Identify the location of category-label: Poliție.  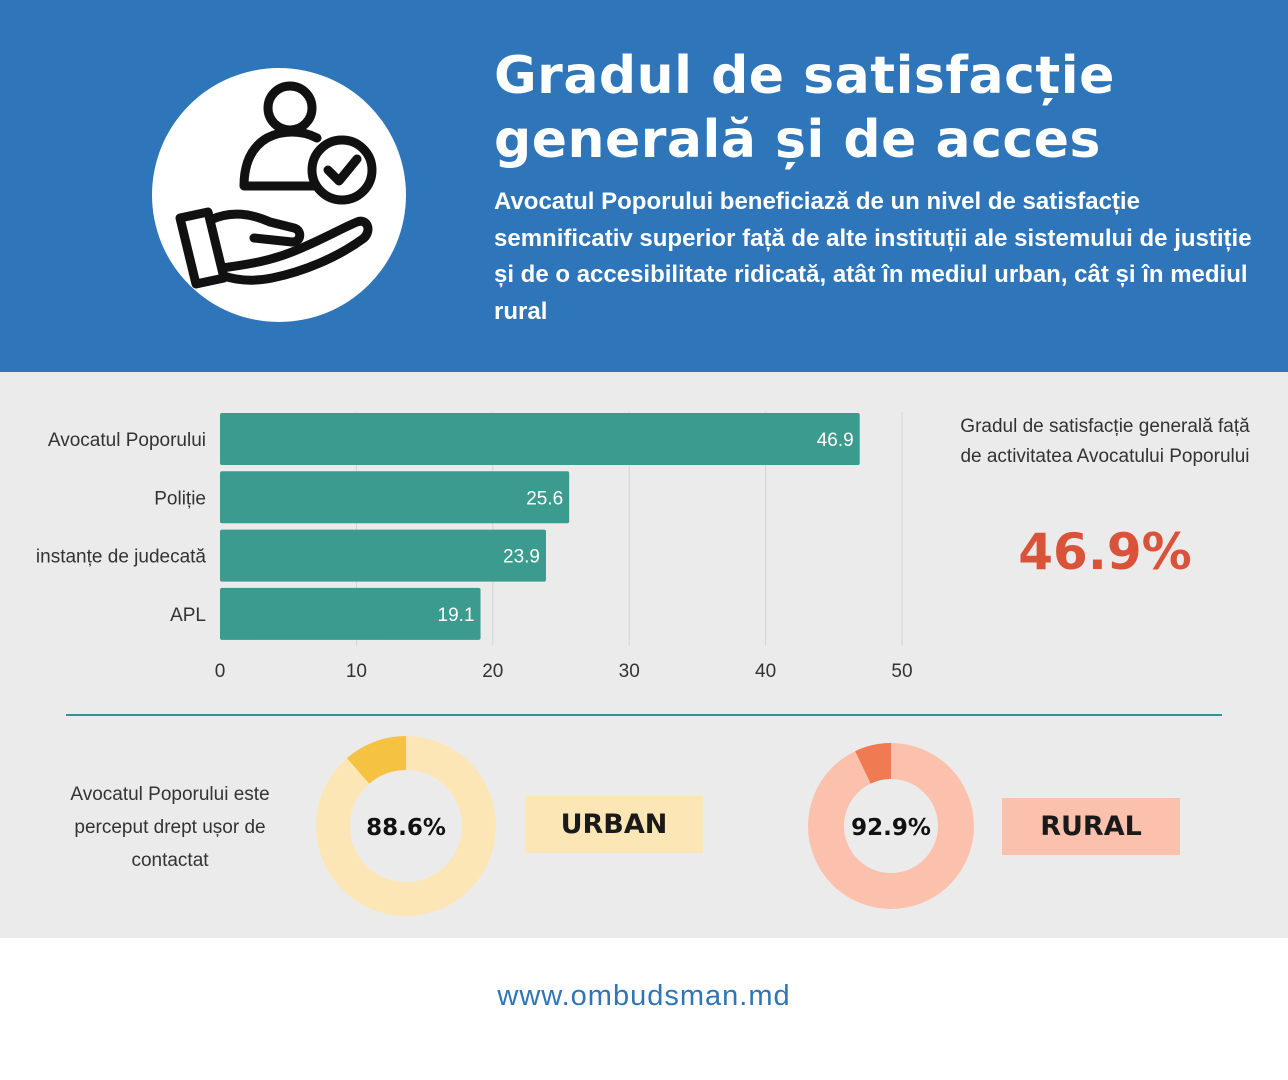
(180, 498).